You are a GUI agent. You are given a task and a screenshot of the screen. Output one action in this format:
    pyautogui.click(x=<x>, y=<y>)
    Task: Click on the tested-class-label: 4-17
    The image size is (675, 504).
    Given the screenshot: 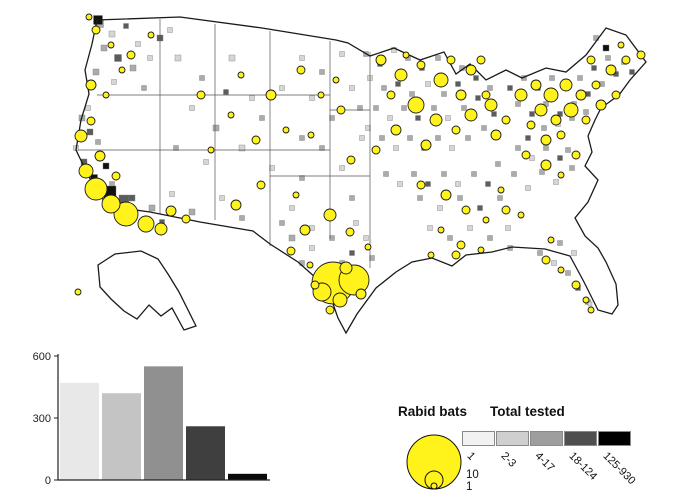 What is the action you would take?
    pyautogui.click(x=544, y=462)
    